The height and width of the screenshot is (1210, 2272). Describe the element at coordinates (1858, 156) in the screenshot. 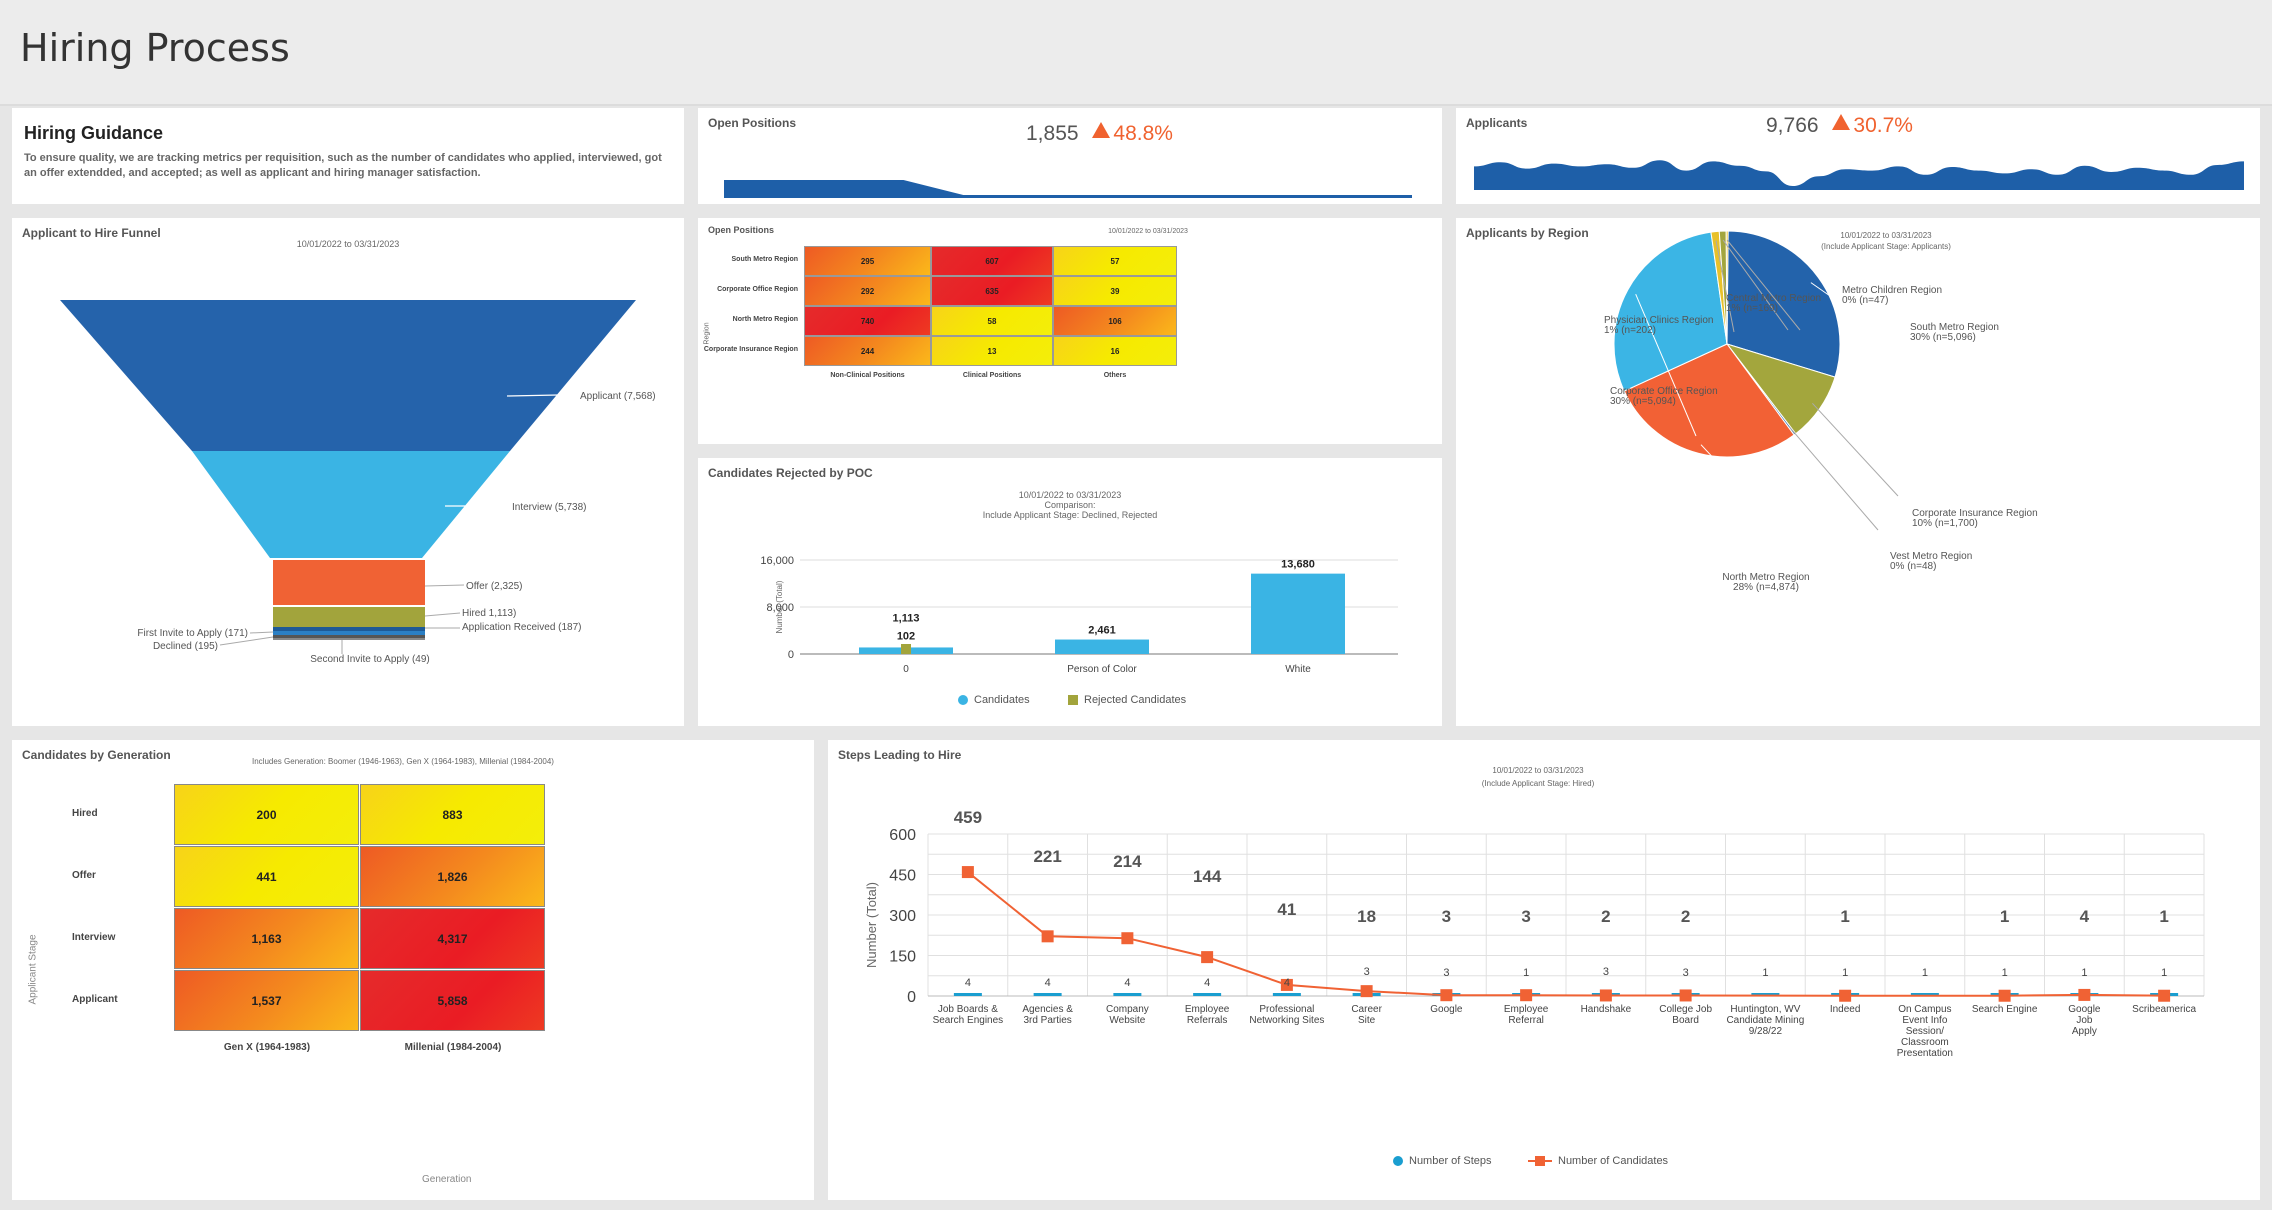

I see `applicants-kpi-panel: Applicants 9,766 30.7%` at that location.